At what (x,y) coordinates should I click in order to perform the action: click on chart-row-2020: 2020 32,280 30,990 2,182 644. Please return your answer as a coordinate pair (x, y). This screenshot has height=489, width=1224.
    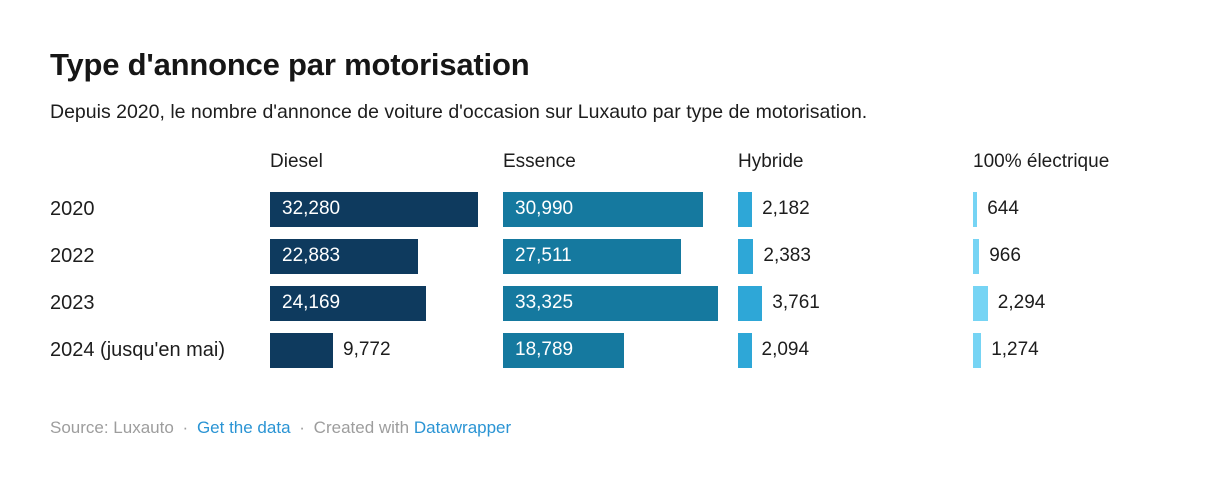
    Looking at the image, I should click on (612, 209).